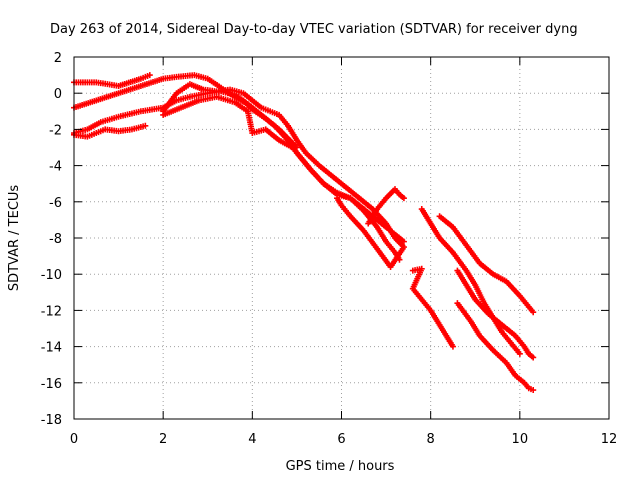  Describe the element at coordinates (520, 439) in the screenshot. I see `x-tick-label: 10` at that location.